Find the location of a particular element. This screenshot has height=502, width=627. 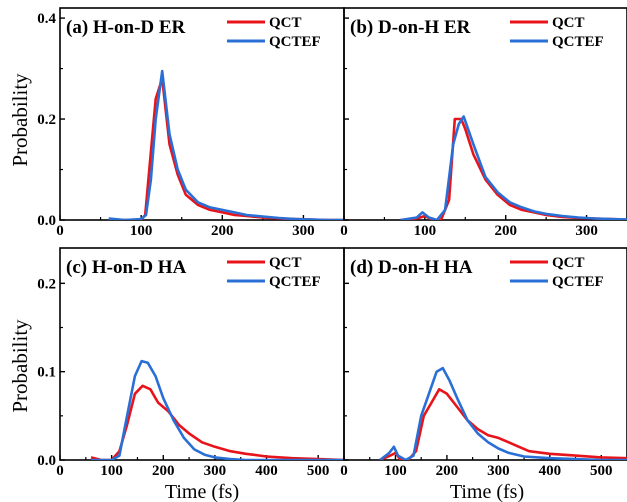

panel-title: (b) D-on-H ER is located at coordinates (410, 27).